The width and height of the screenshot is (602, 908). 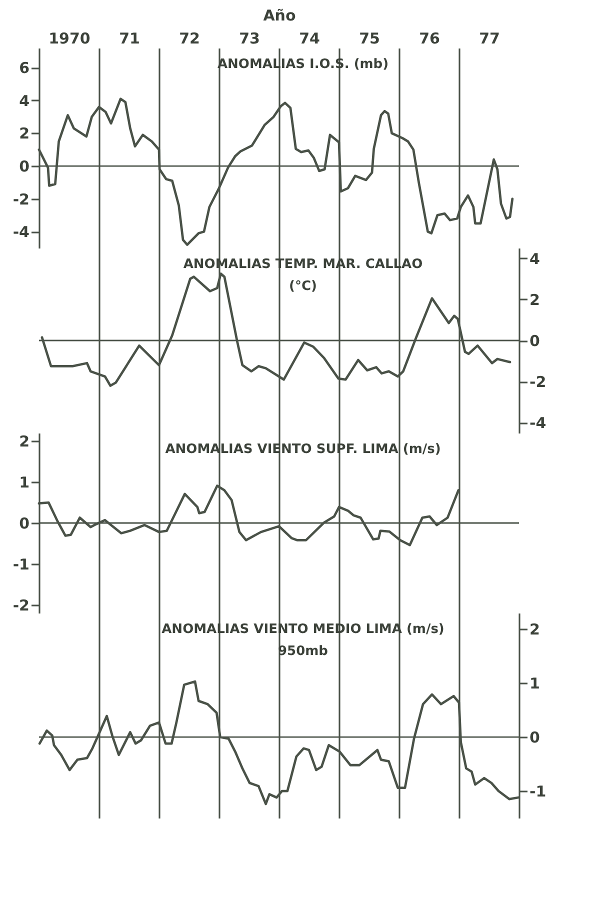 What do you see at coordinates (538, 423) in the screenshot?
I see `y2-tick-label: -4` at bounding box center [538, 423].